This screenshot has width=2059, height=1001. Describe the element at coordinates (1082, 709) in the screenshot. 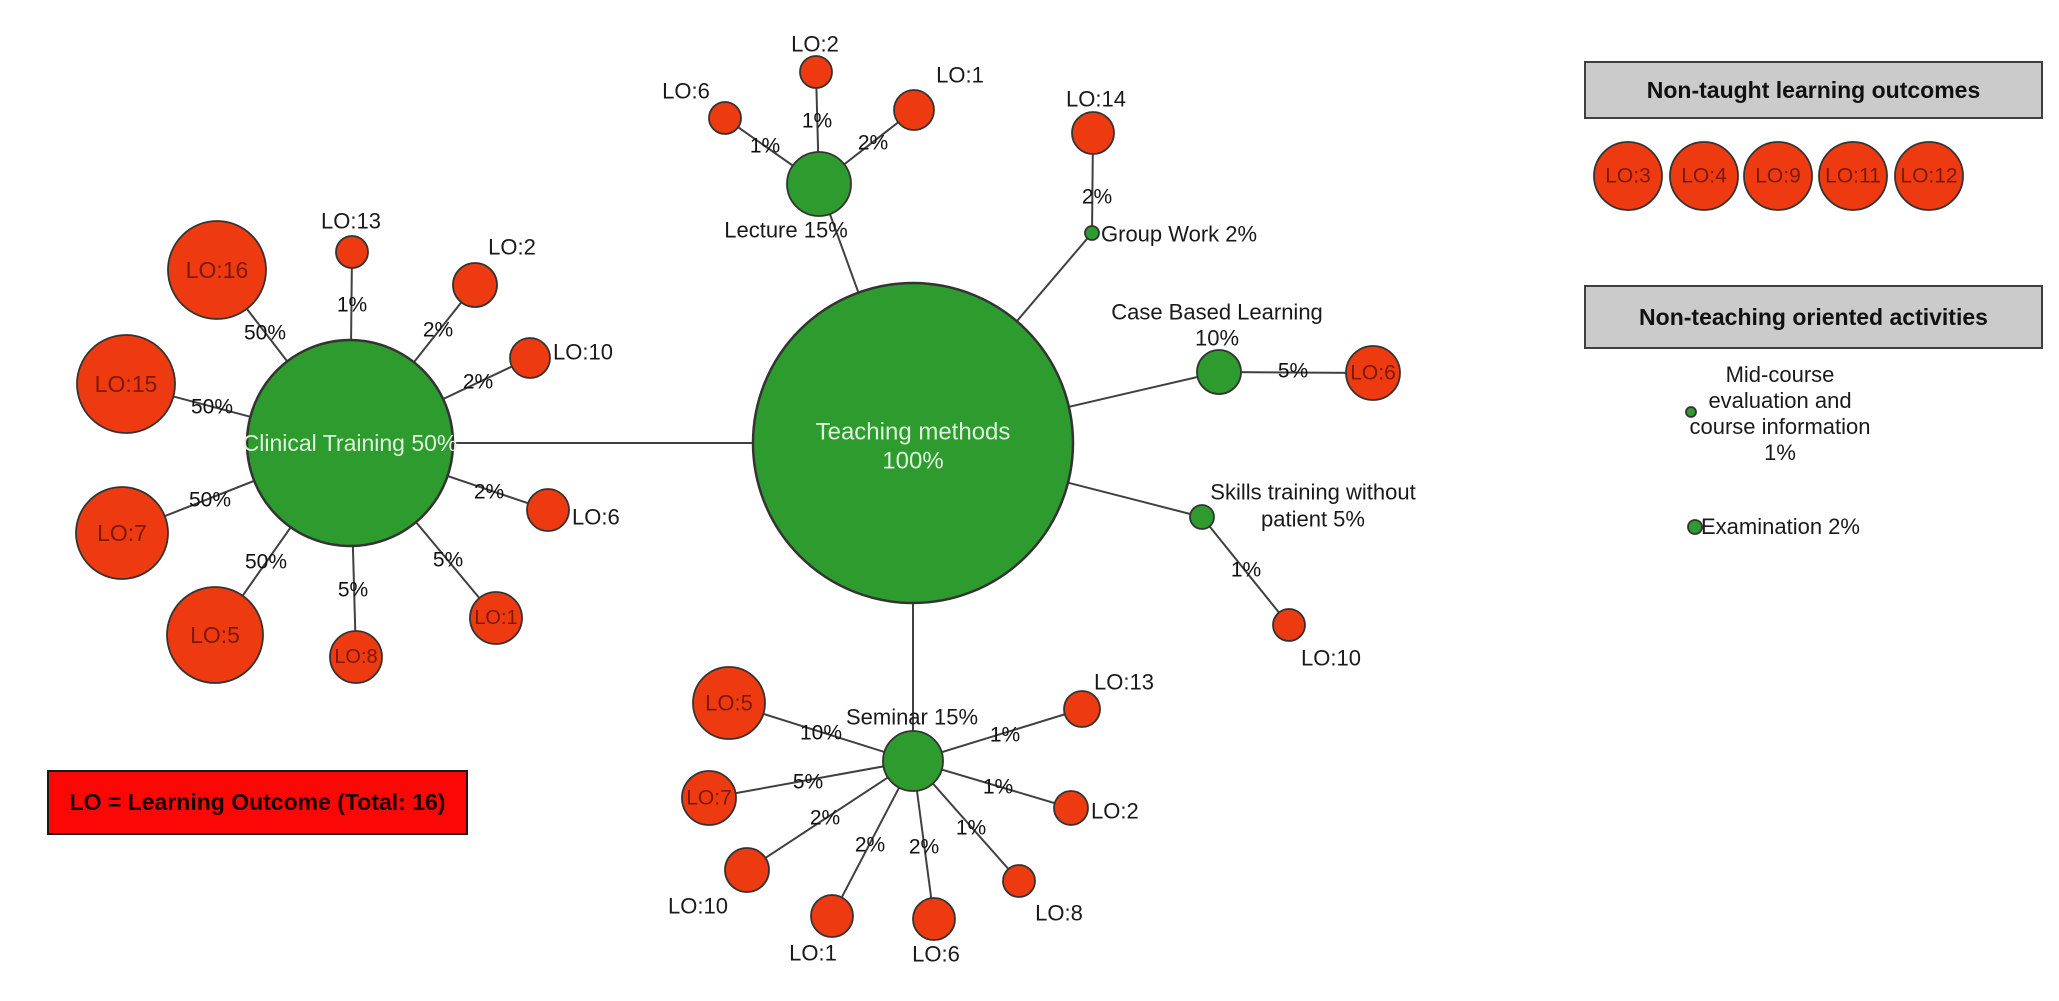

I see `node-sem_lo13` at that location.